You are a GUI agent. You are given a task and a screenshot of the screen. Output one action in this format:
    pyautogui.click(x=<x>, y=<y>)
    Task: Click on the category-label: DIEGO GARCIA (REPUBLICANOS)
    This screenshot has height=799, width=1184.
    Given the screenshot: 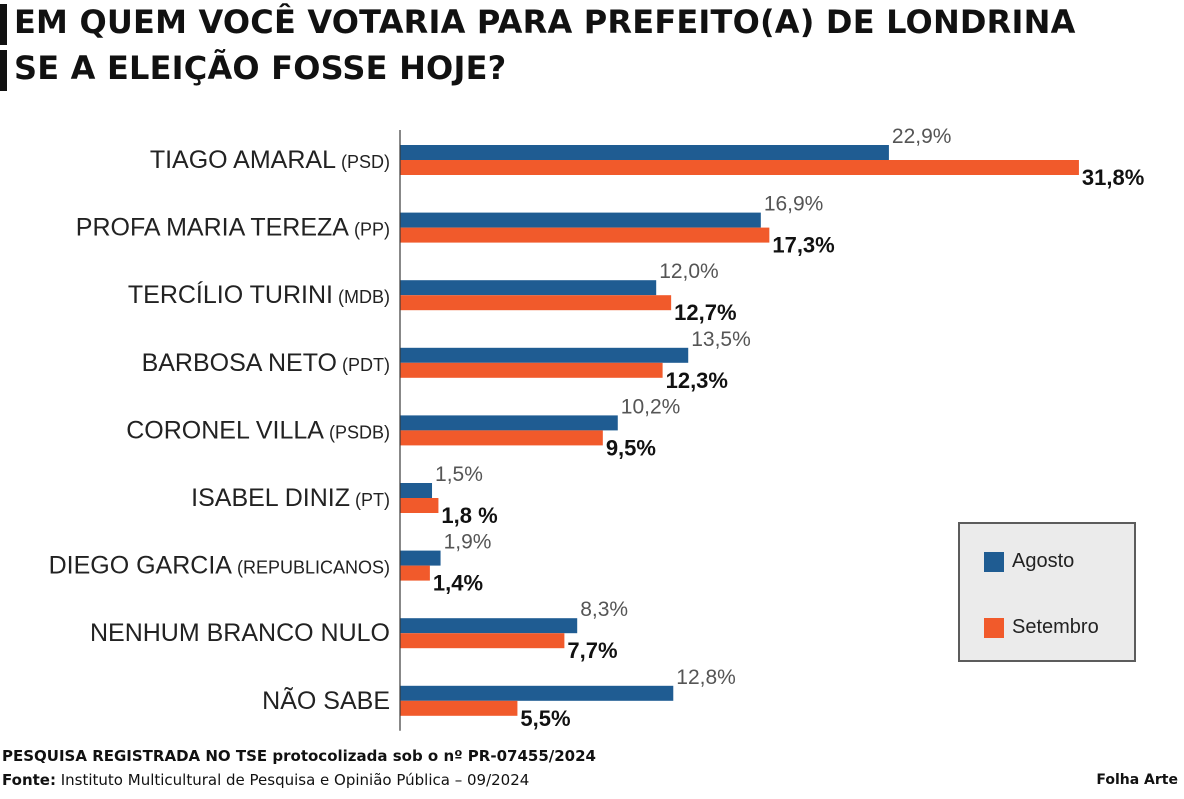 What is the action you would take?
    pyautogui.click(x=219, y=566)
    